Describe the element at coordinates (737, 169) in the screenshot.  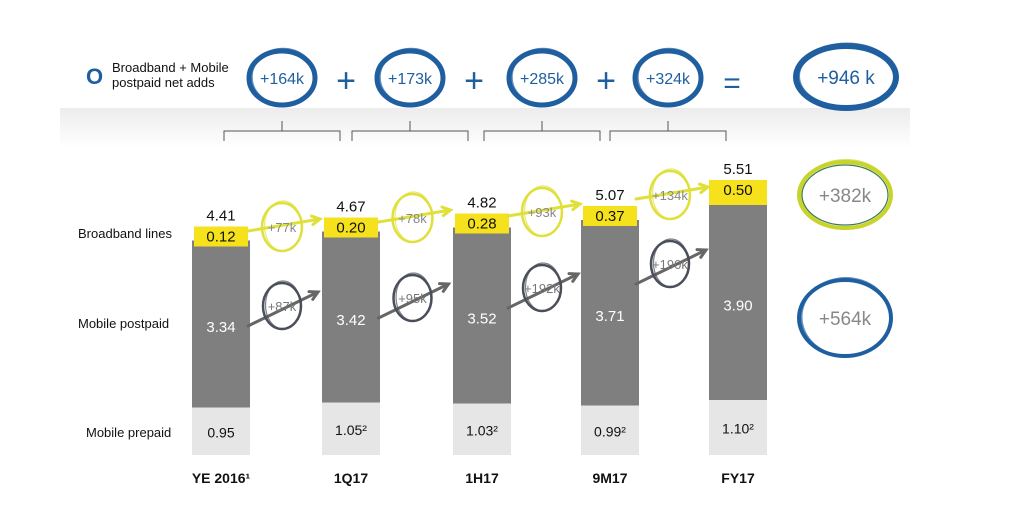
I see `total-label: 5.51` at that location.